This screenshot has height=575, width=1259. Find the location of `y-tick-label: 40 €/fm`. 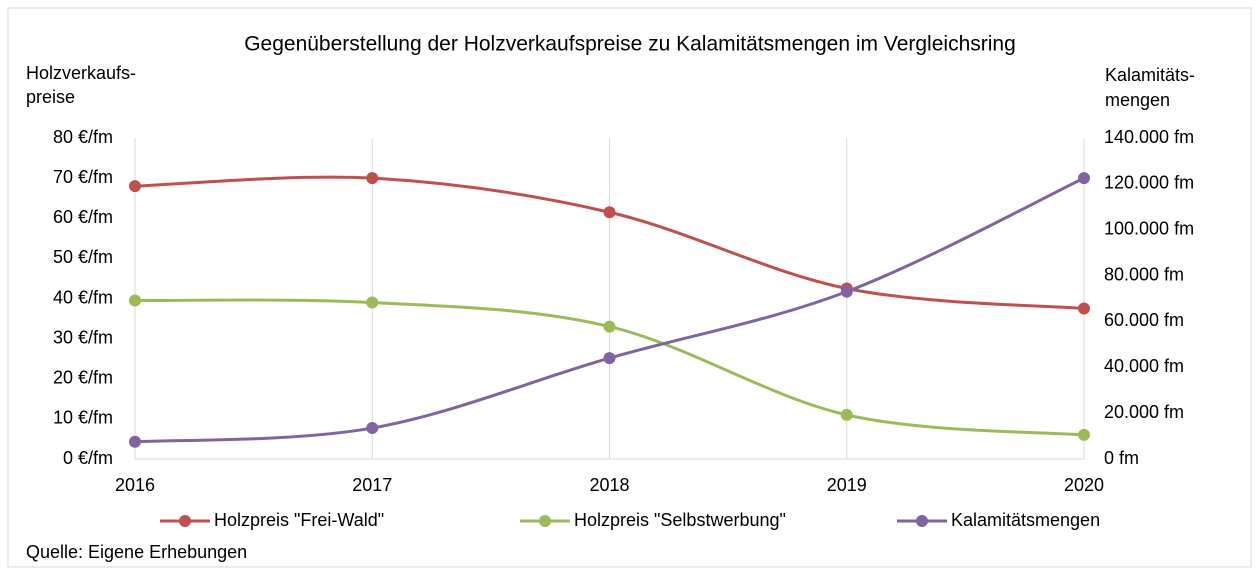

y-tick-label: 40 €/fm is located at coordinates (83, 297).